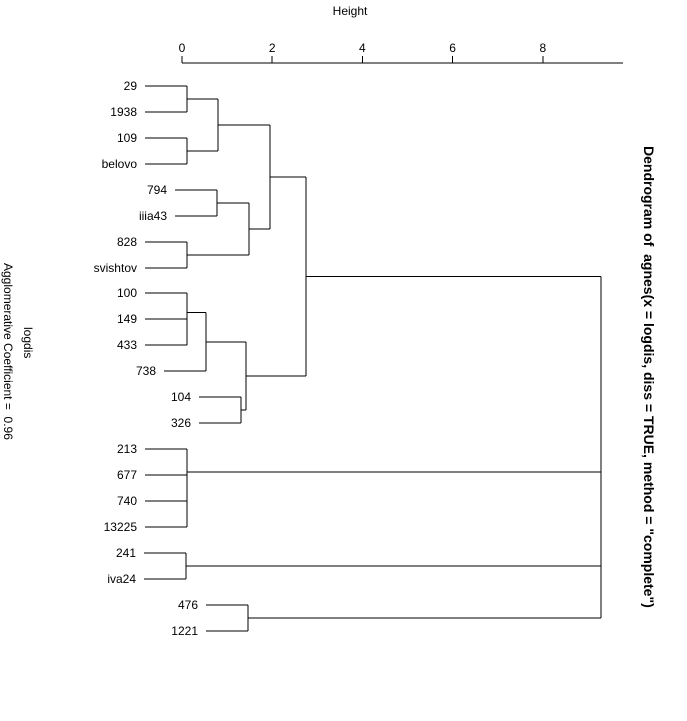  Describe the element at coordinates (146, 371) in the screenshot. I see `leaf-label-738: 738` at that location.